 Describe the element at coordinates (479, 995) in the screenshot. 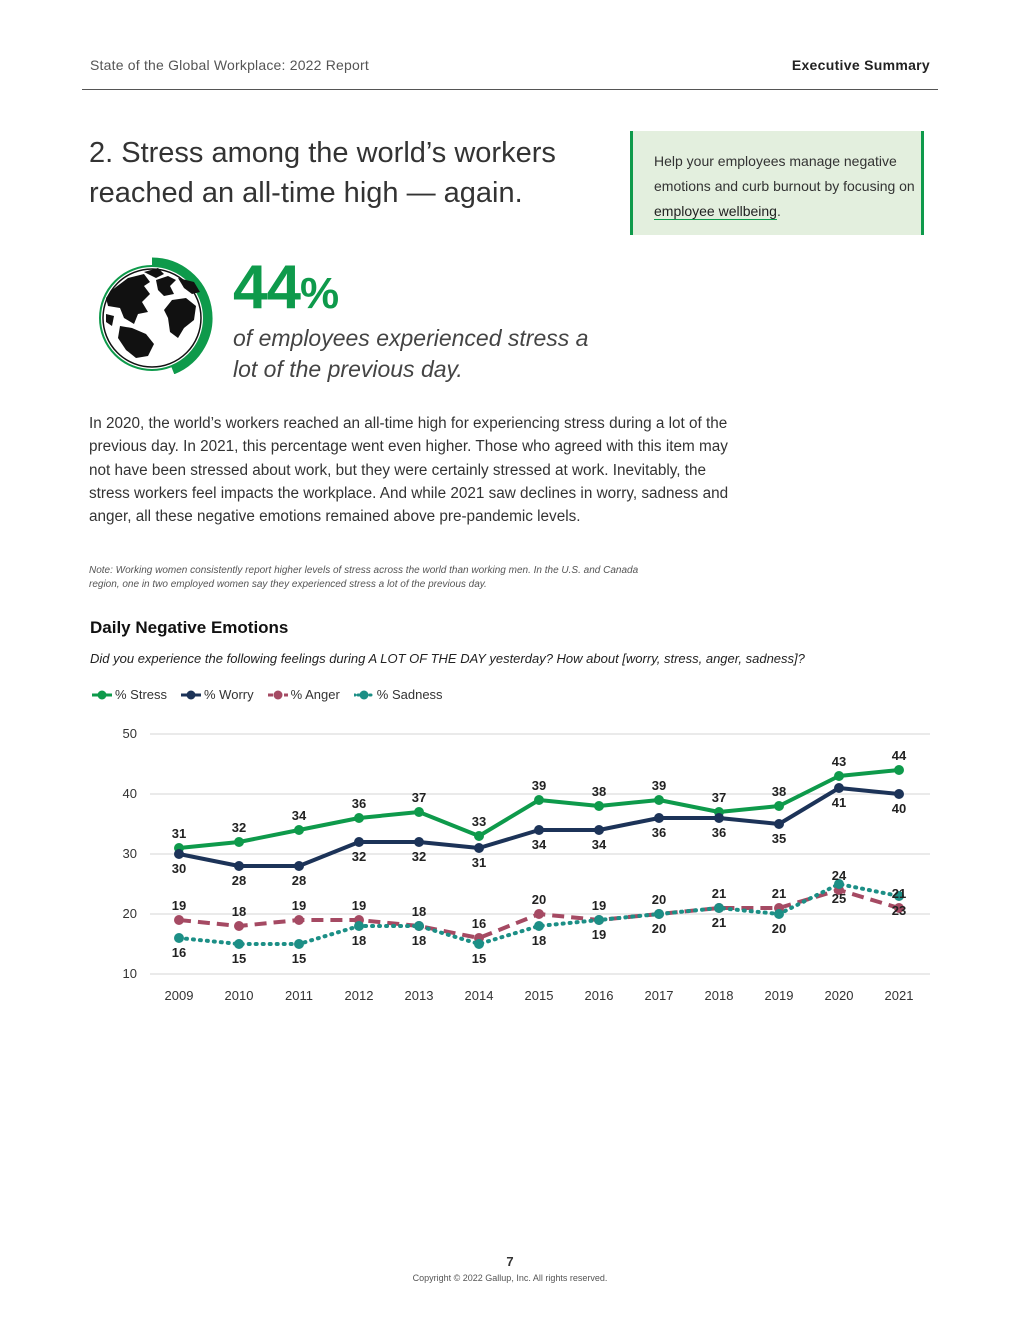

I see `x-tick-label: 2014` at that location.